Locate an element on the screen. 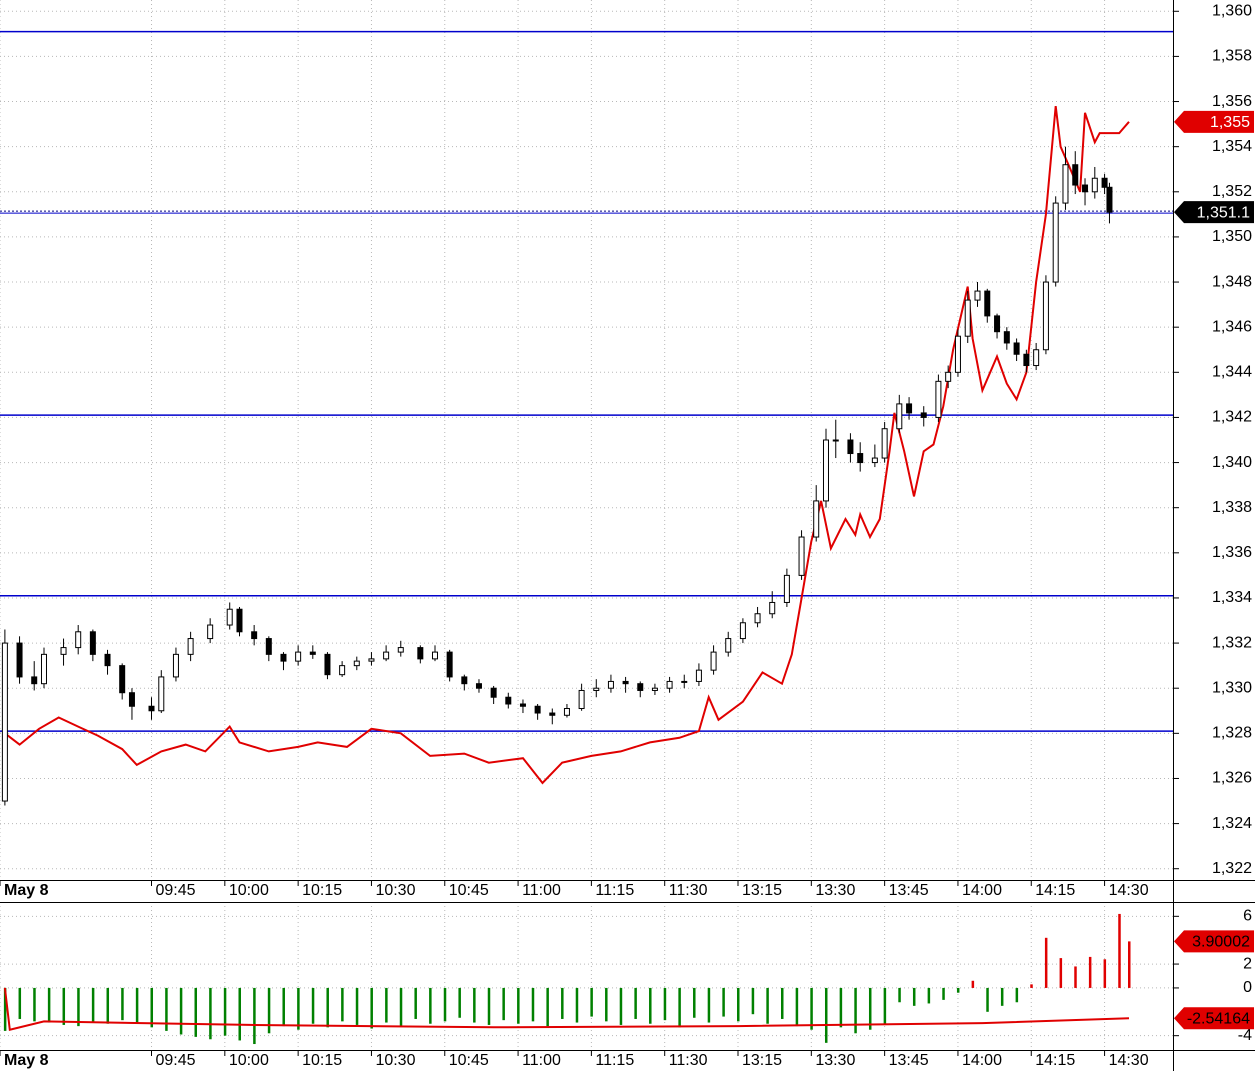 The width and height of the screenshot is (1255, 1071). last-price-label: 1,351.1 is located at coordinates (1223, 212).